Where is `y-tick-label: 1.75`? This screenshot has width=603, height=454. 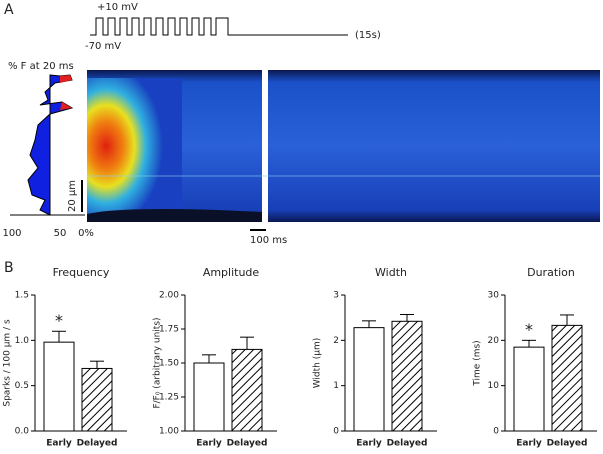 y-tick-label: 1.75 is located at coordinates (169, 330).